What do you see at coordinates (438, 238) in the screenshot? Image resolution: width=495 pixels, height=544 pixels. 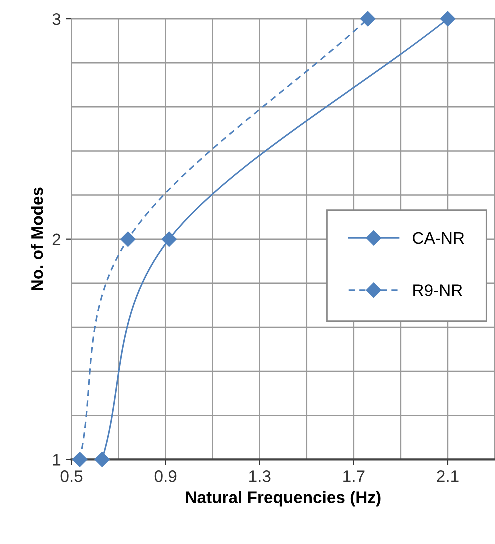 I see `legend-label: CA-NR` at bounding box center [438, 238].